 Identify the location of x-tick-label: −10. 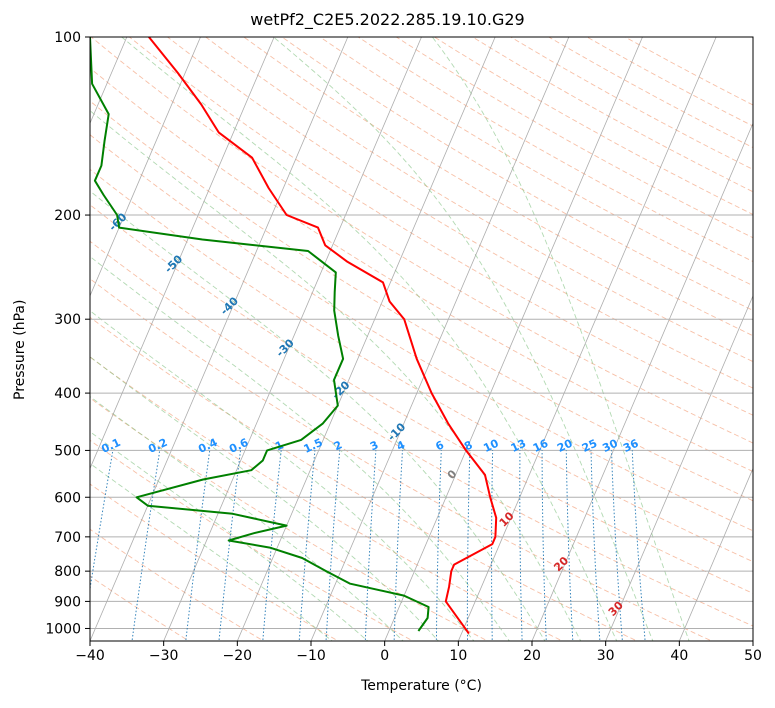
(311, 656).